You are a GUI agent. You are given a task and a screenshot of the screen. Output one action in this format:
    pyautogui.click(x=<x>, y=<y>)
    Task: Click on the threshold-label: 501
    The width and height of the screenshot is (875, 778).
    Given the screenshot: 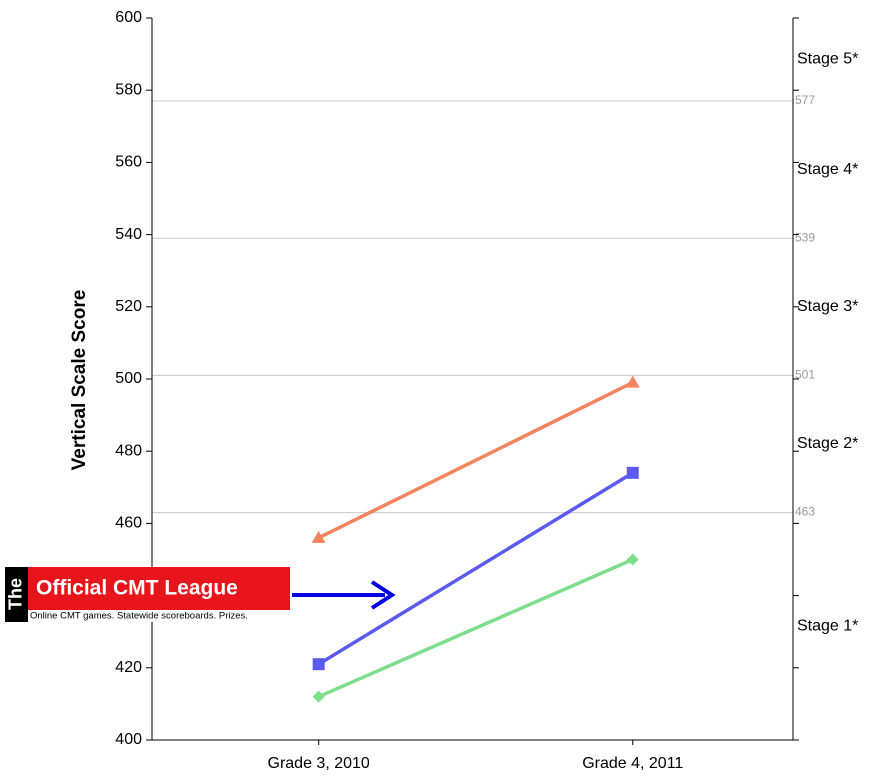 What is the action you would take?
    pyautogui.click(x=805, y=375)
    